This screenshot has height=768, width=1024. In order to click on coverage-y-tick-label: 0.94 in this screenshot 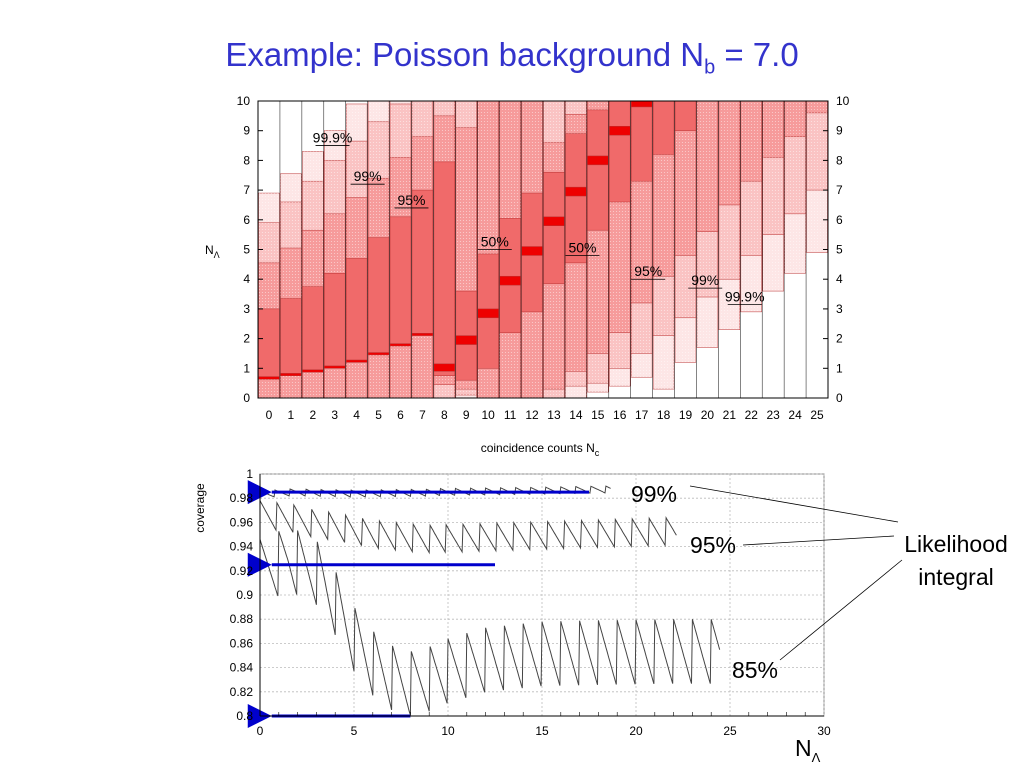, I will do `click(242, 547)`.